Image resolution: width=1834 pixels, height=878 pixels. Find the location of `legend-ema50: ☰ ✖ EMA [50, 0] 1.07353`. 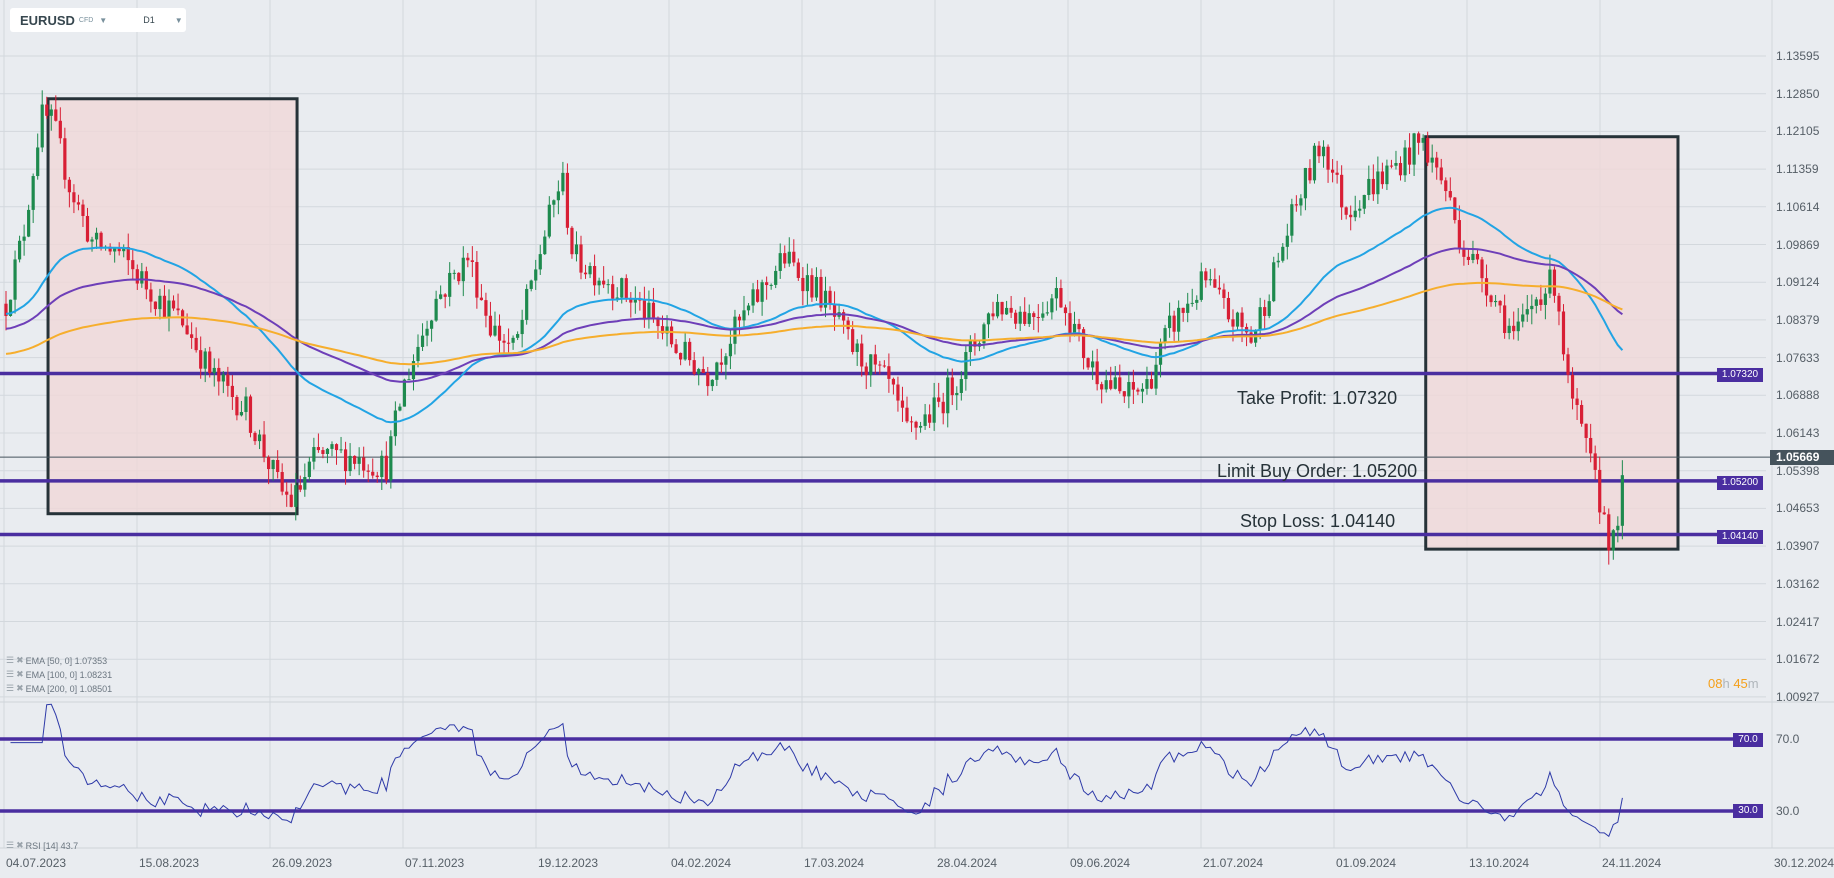

legend-ema50: ☰ ✖ EMA [50, 0] 1.07353 is located at coordinates (56, 660).